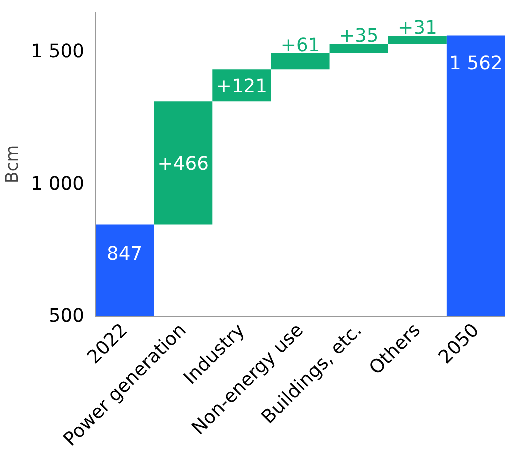  I want to click on y-tick-label: 1 500, so click(58, 52).